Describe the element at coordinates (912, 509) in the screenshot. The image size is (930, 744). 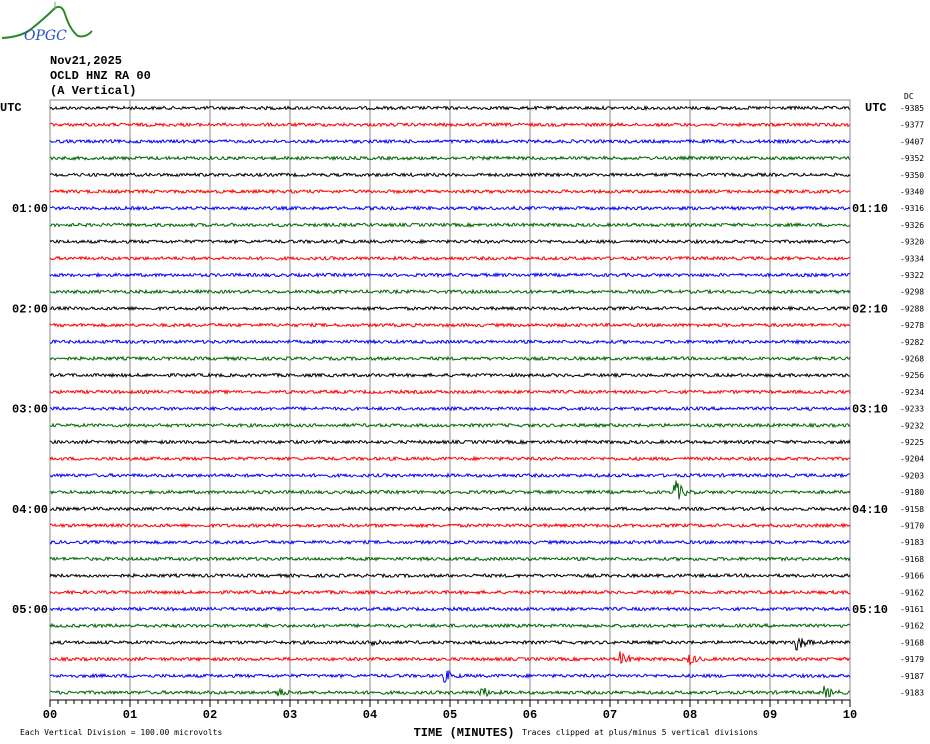
I see `dc-offset-label: -9158` at that location.